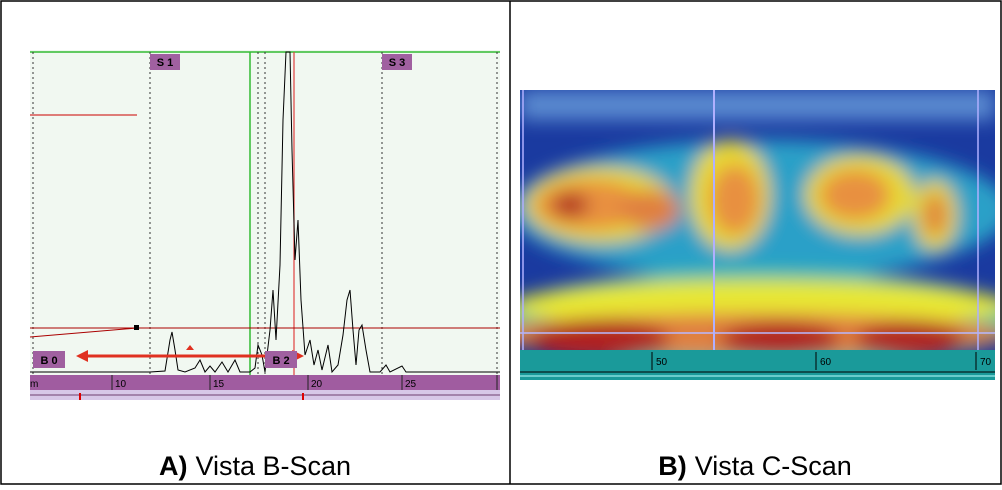  I want to click on arrow-head, so click(82, 356).